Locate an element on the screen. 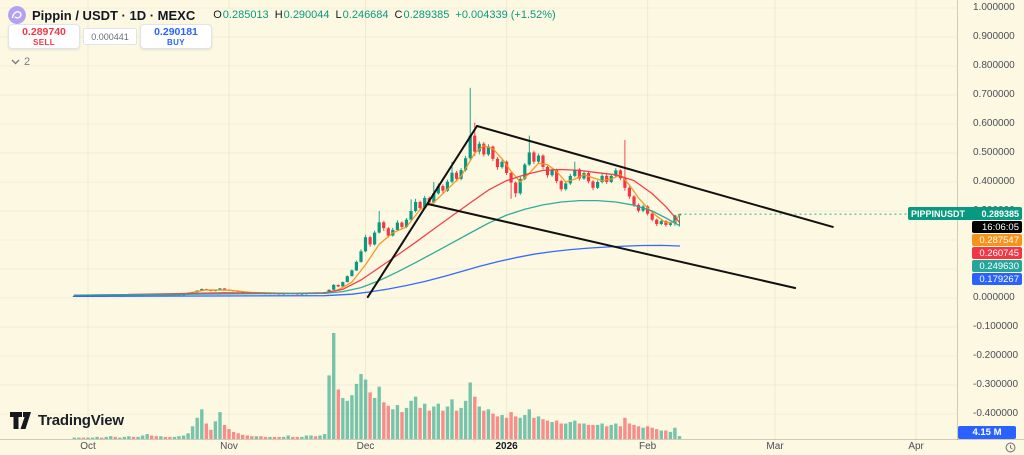  ma-price-badge-teal: 0.249630 is located at coordinates (997, 266).